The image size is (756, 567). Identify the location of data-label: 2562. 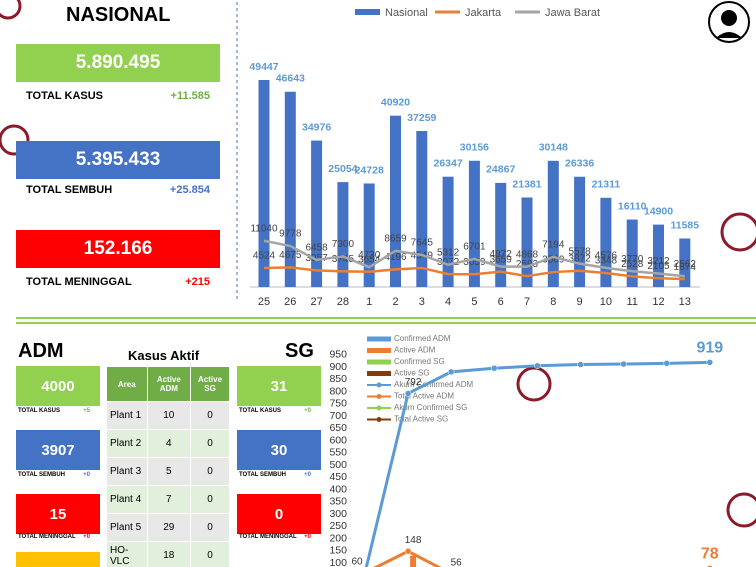
(685, 264).